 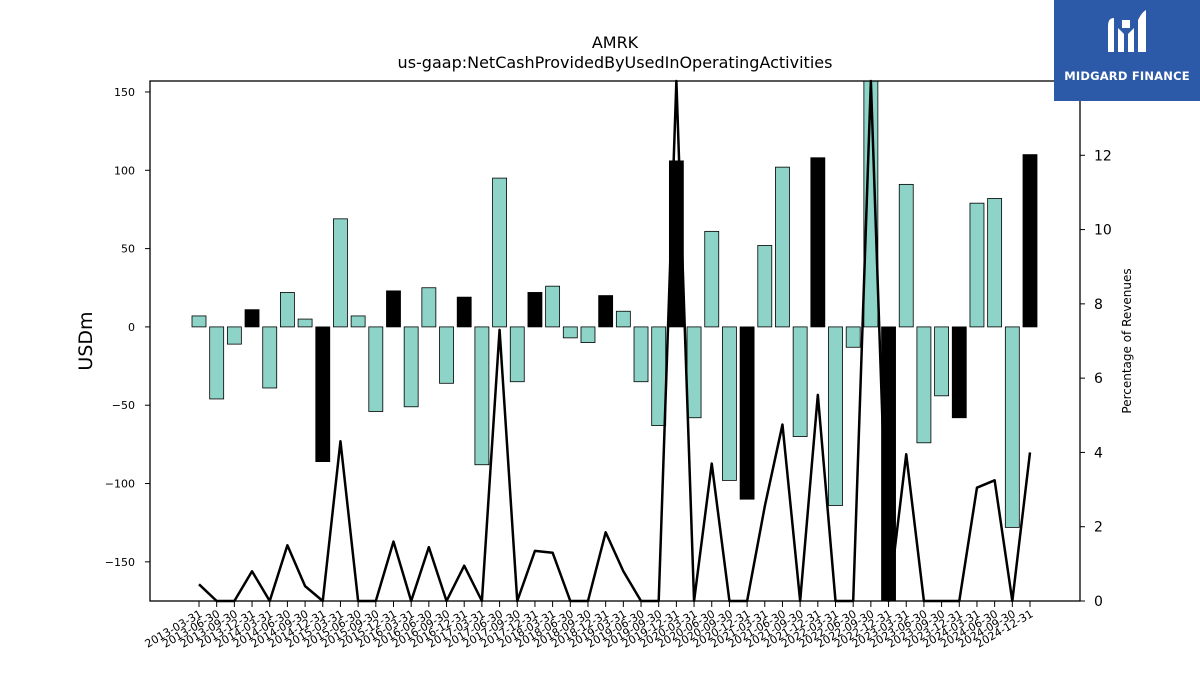 What do you see at coordinates (1103, 156) in the screenshot?
I see `right-y-tick-label: 12` at bounding box center [1103, 156].